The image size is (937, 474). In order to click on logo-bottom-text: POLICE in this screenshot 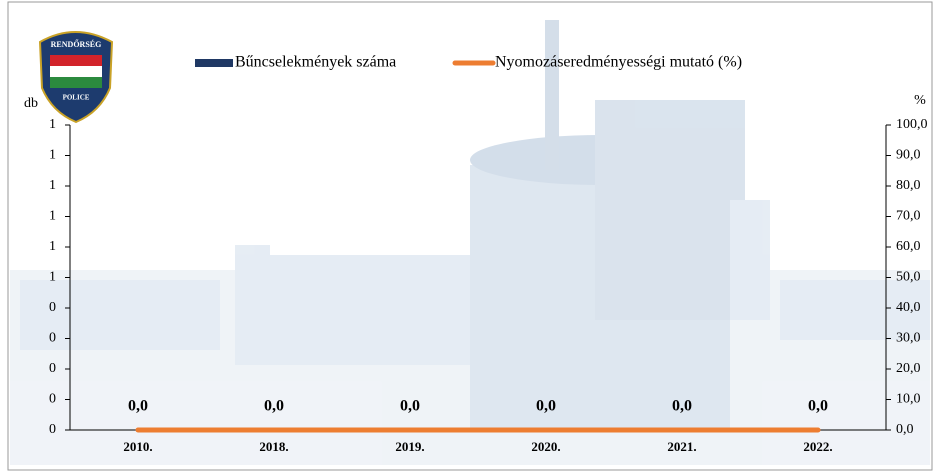, I will do `click(76, 98)`.